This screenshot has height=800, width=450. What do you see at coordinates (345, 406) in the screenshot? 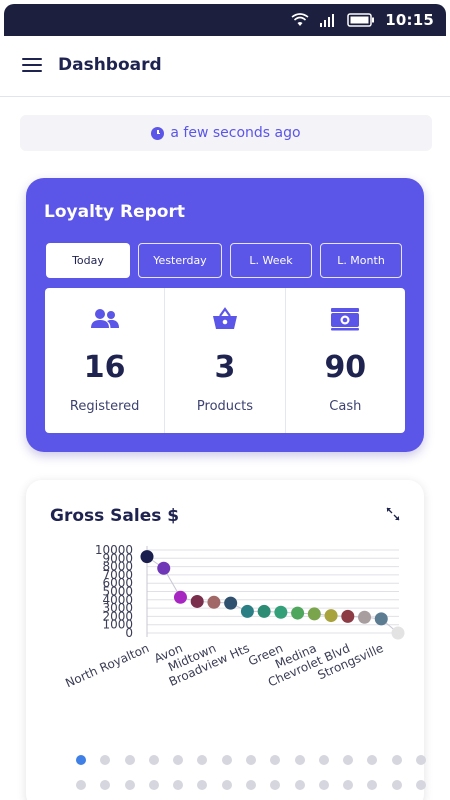
I see `stat-cash-label: Cash` at bounding box center [345, 406].